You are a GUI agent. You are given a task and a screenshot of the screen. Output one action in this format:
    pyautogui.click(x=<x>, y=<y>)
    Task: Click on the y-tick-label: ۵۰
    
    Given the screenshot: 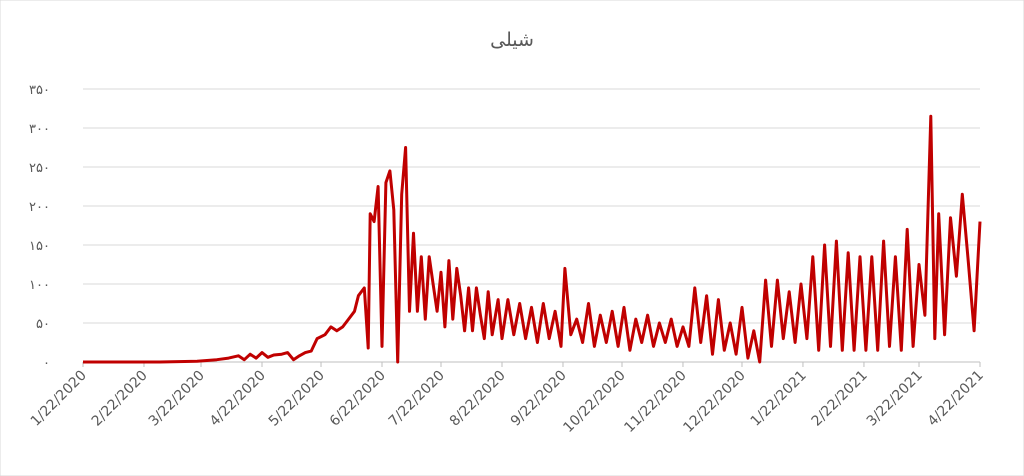 What is the action you would take?
    pyautogui.click(x=43, y=324)
    